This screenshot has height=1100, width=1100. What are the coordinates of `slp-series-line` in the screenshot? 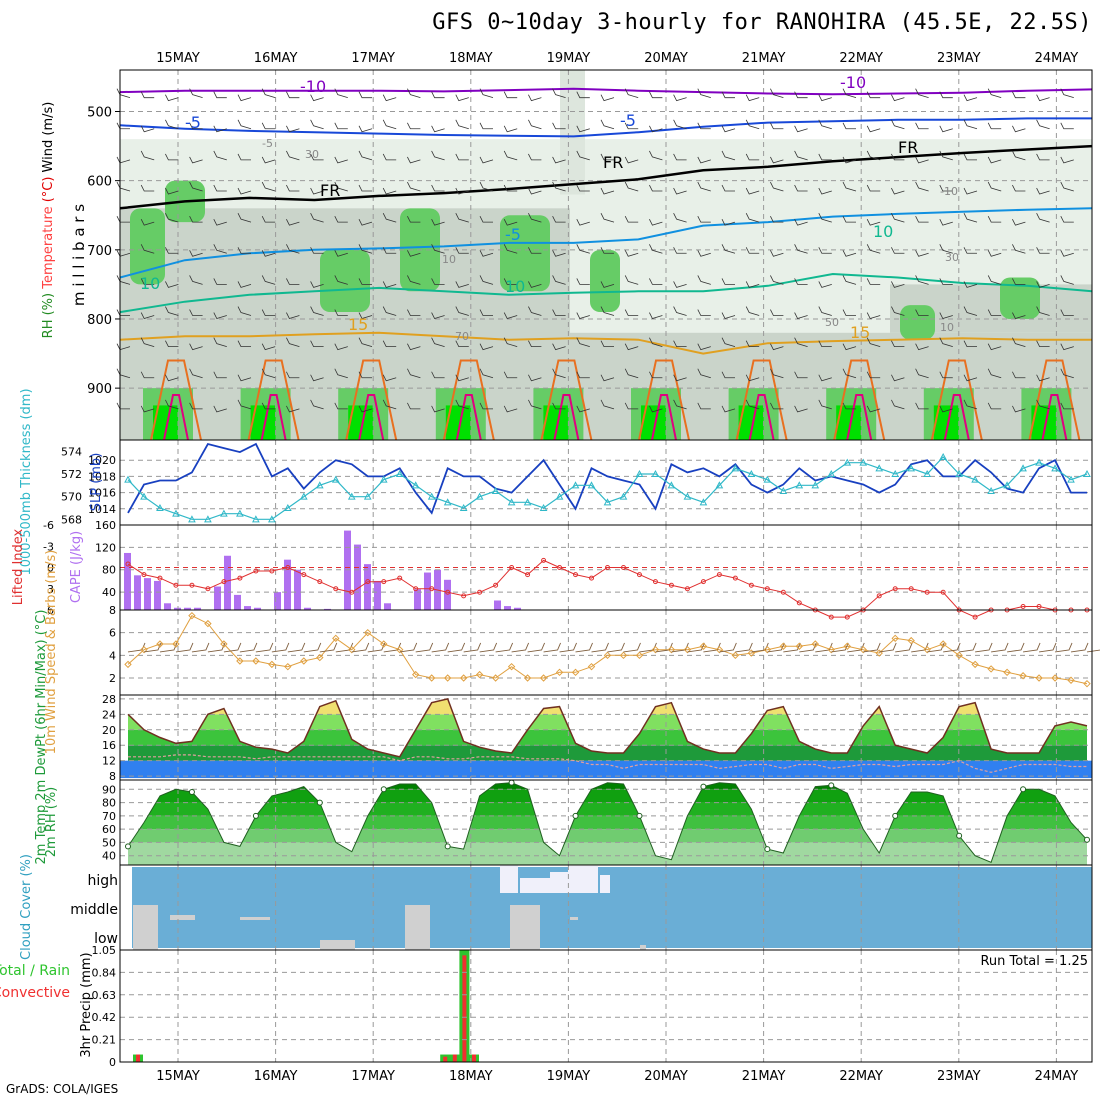 It's located at (607, 478).